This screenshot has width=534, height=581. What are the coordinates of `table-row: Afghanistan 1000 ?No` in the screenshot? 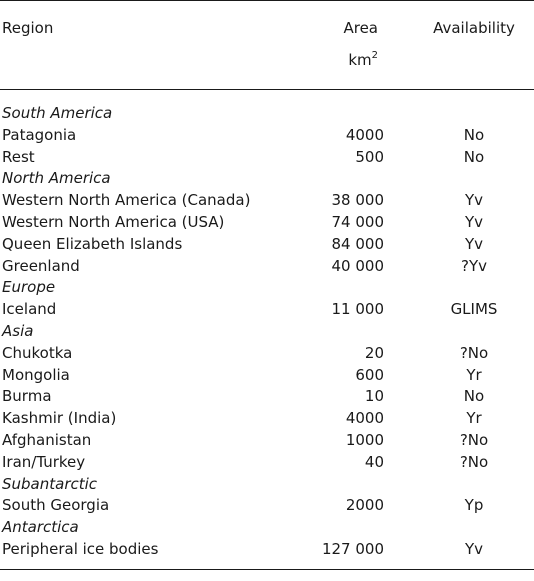 It's located at (267, 441).